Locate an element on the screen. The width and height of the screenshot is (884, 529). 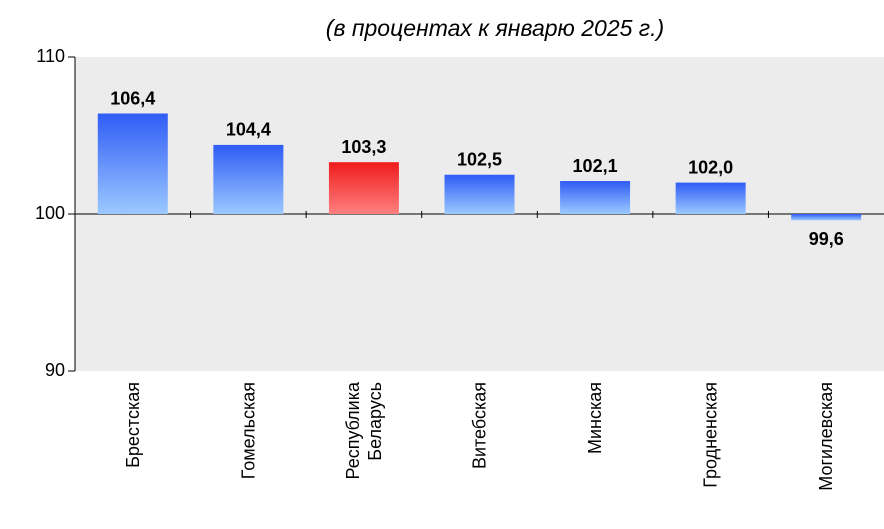
value-label: 104,4 is located at coordinates (248, 130).